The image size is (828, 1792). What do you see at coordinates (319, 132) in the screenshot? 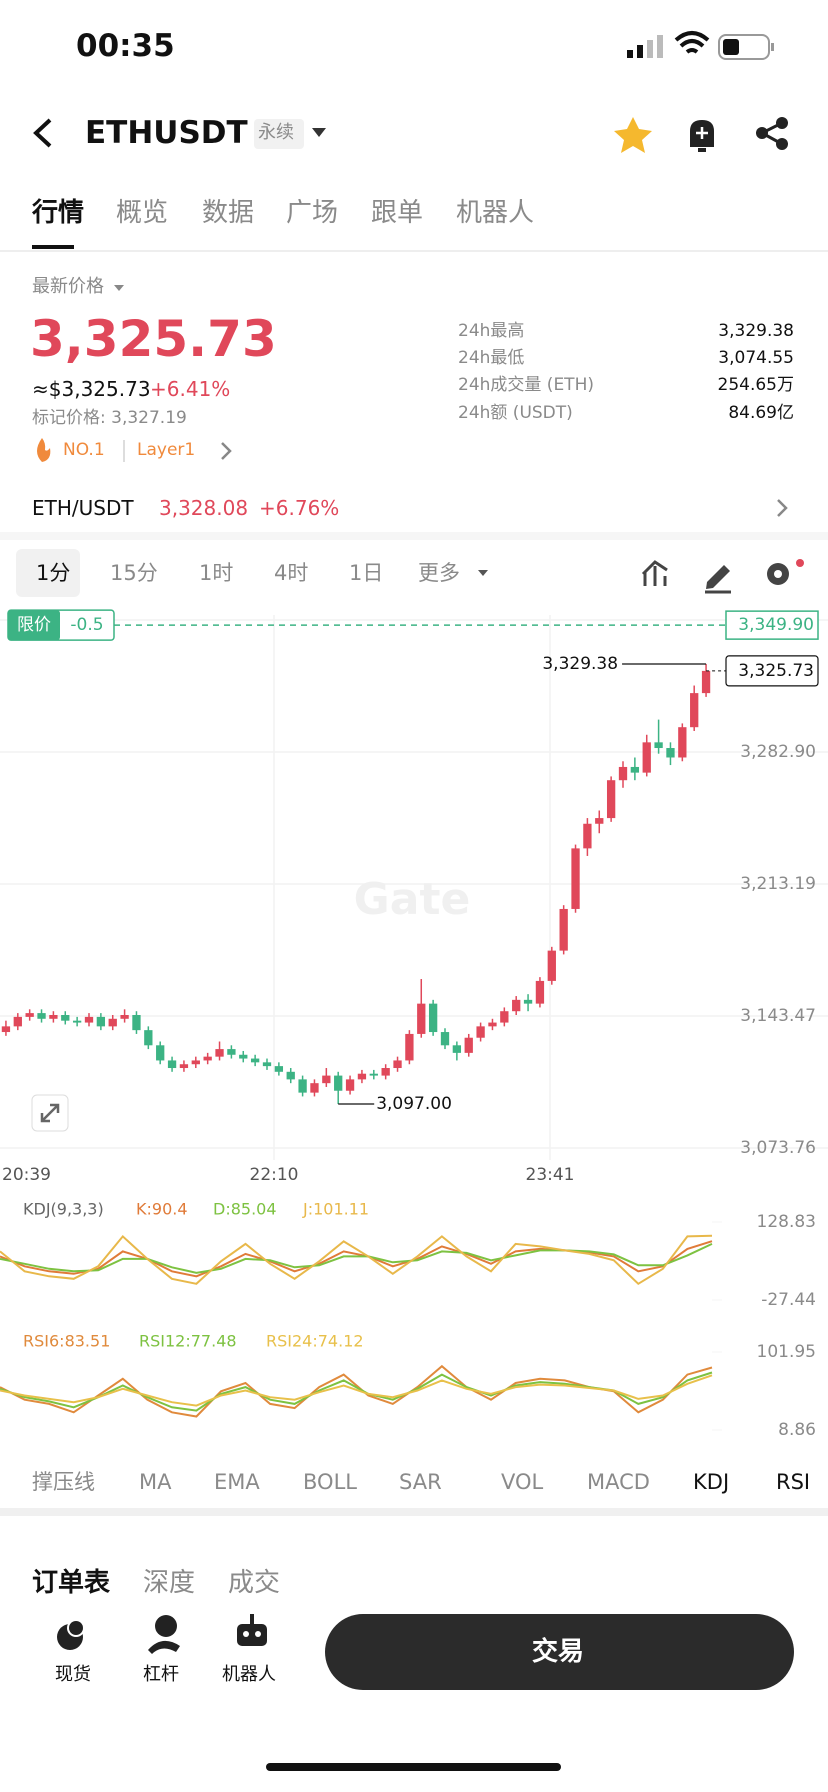
I see `symbol-dropdown` at bounding box center [319, 132].